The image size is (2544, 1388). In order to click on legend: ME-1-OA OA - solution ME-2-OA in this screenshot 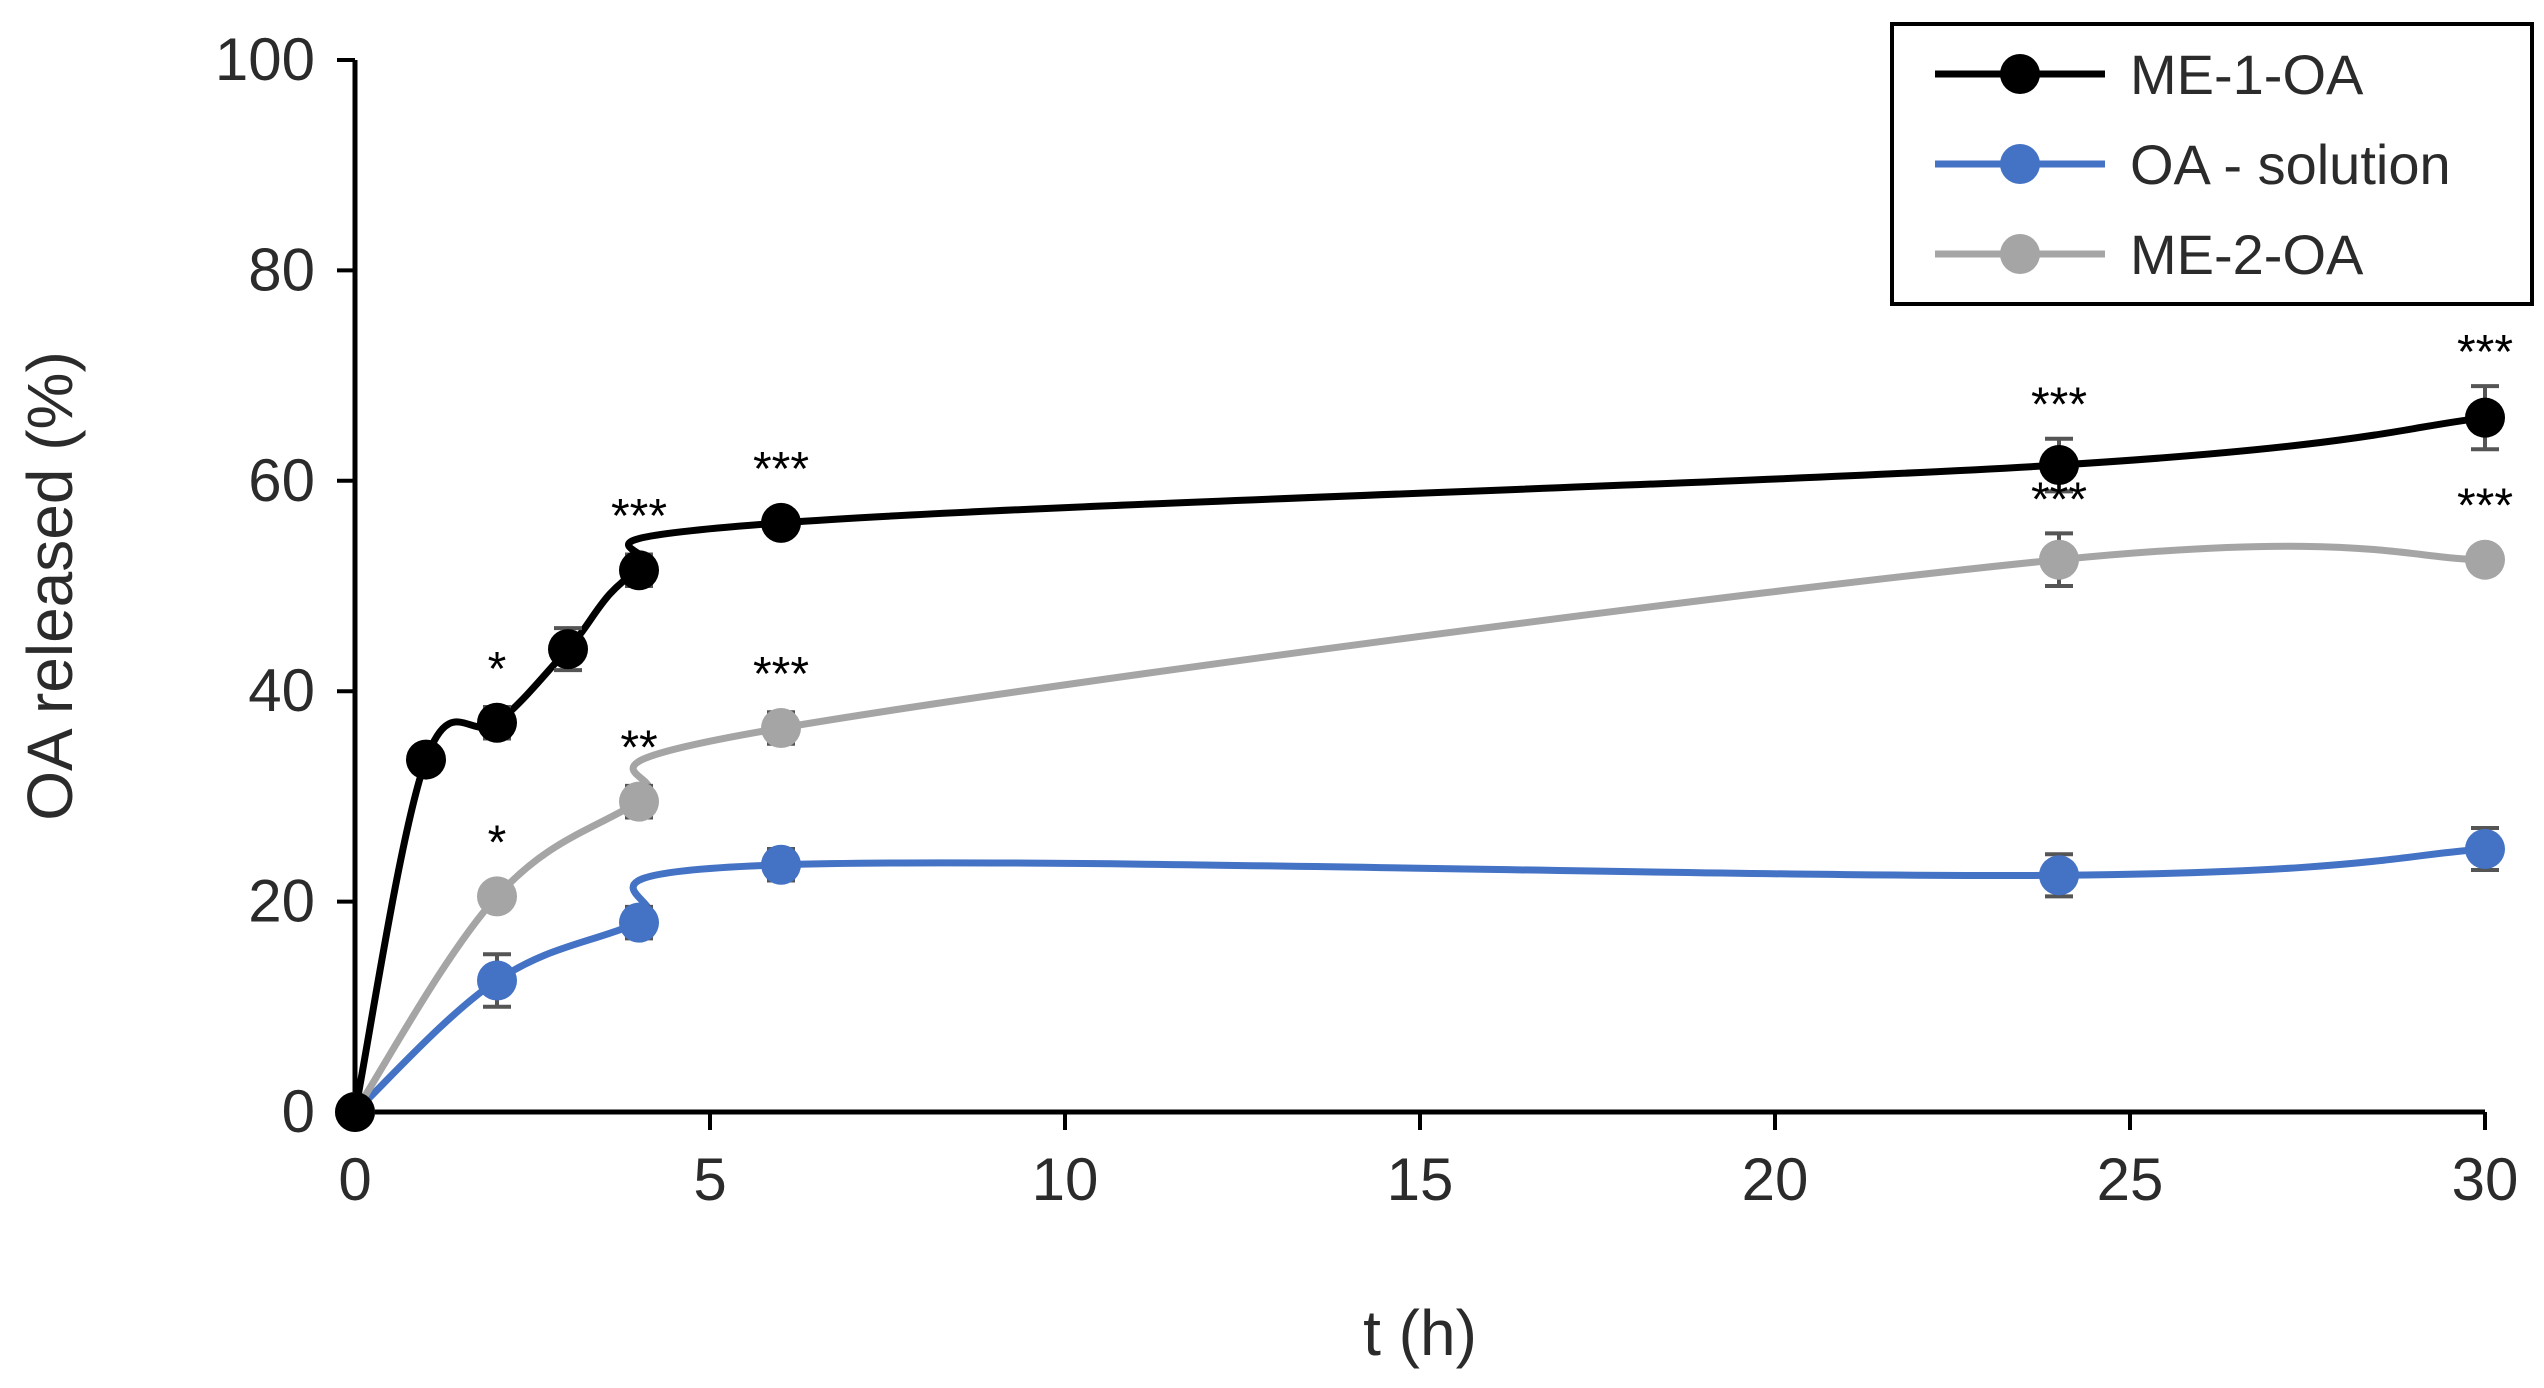, I will do `click(2212, 164)`.